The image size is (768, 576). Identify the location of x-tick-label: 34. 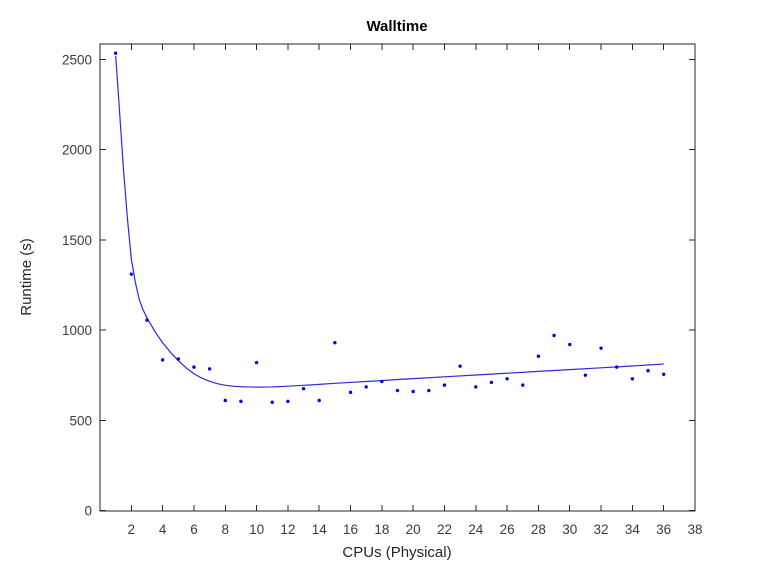
(633, 529).